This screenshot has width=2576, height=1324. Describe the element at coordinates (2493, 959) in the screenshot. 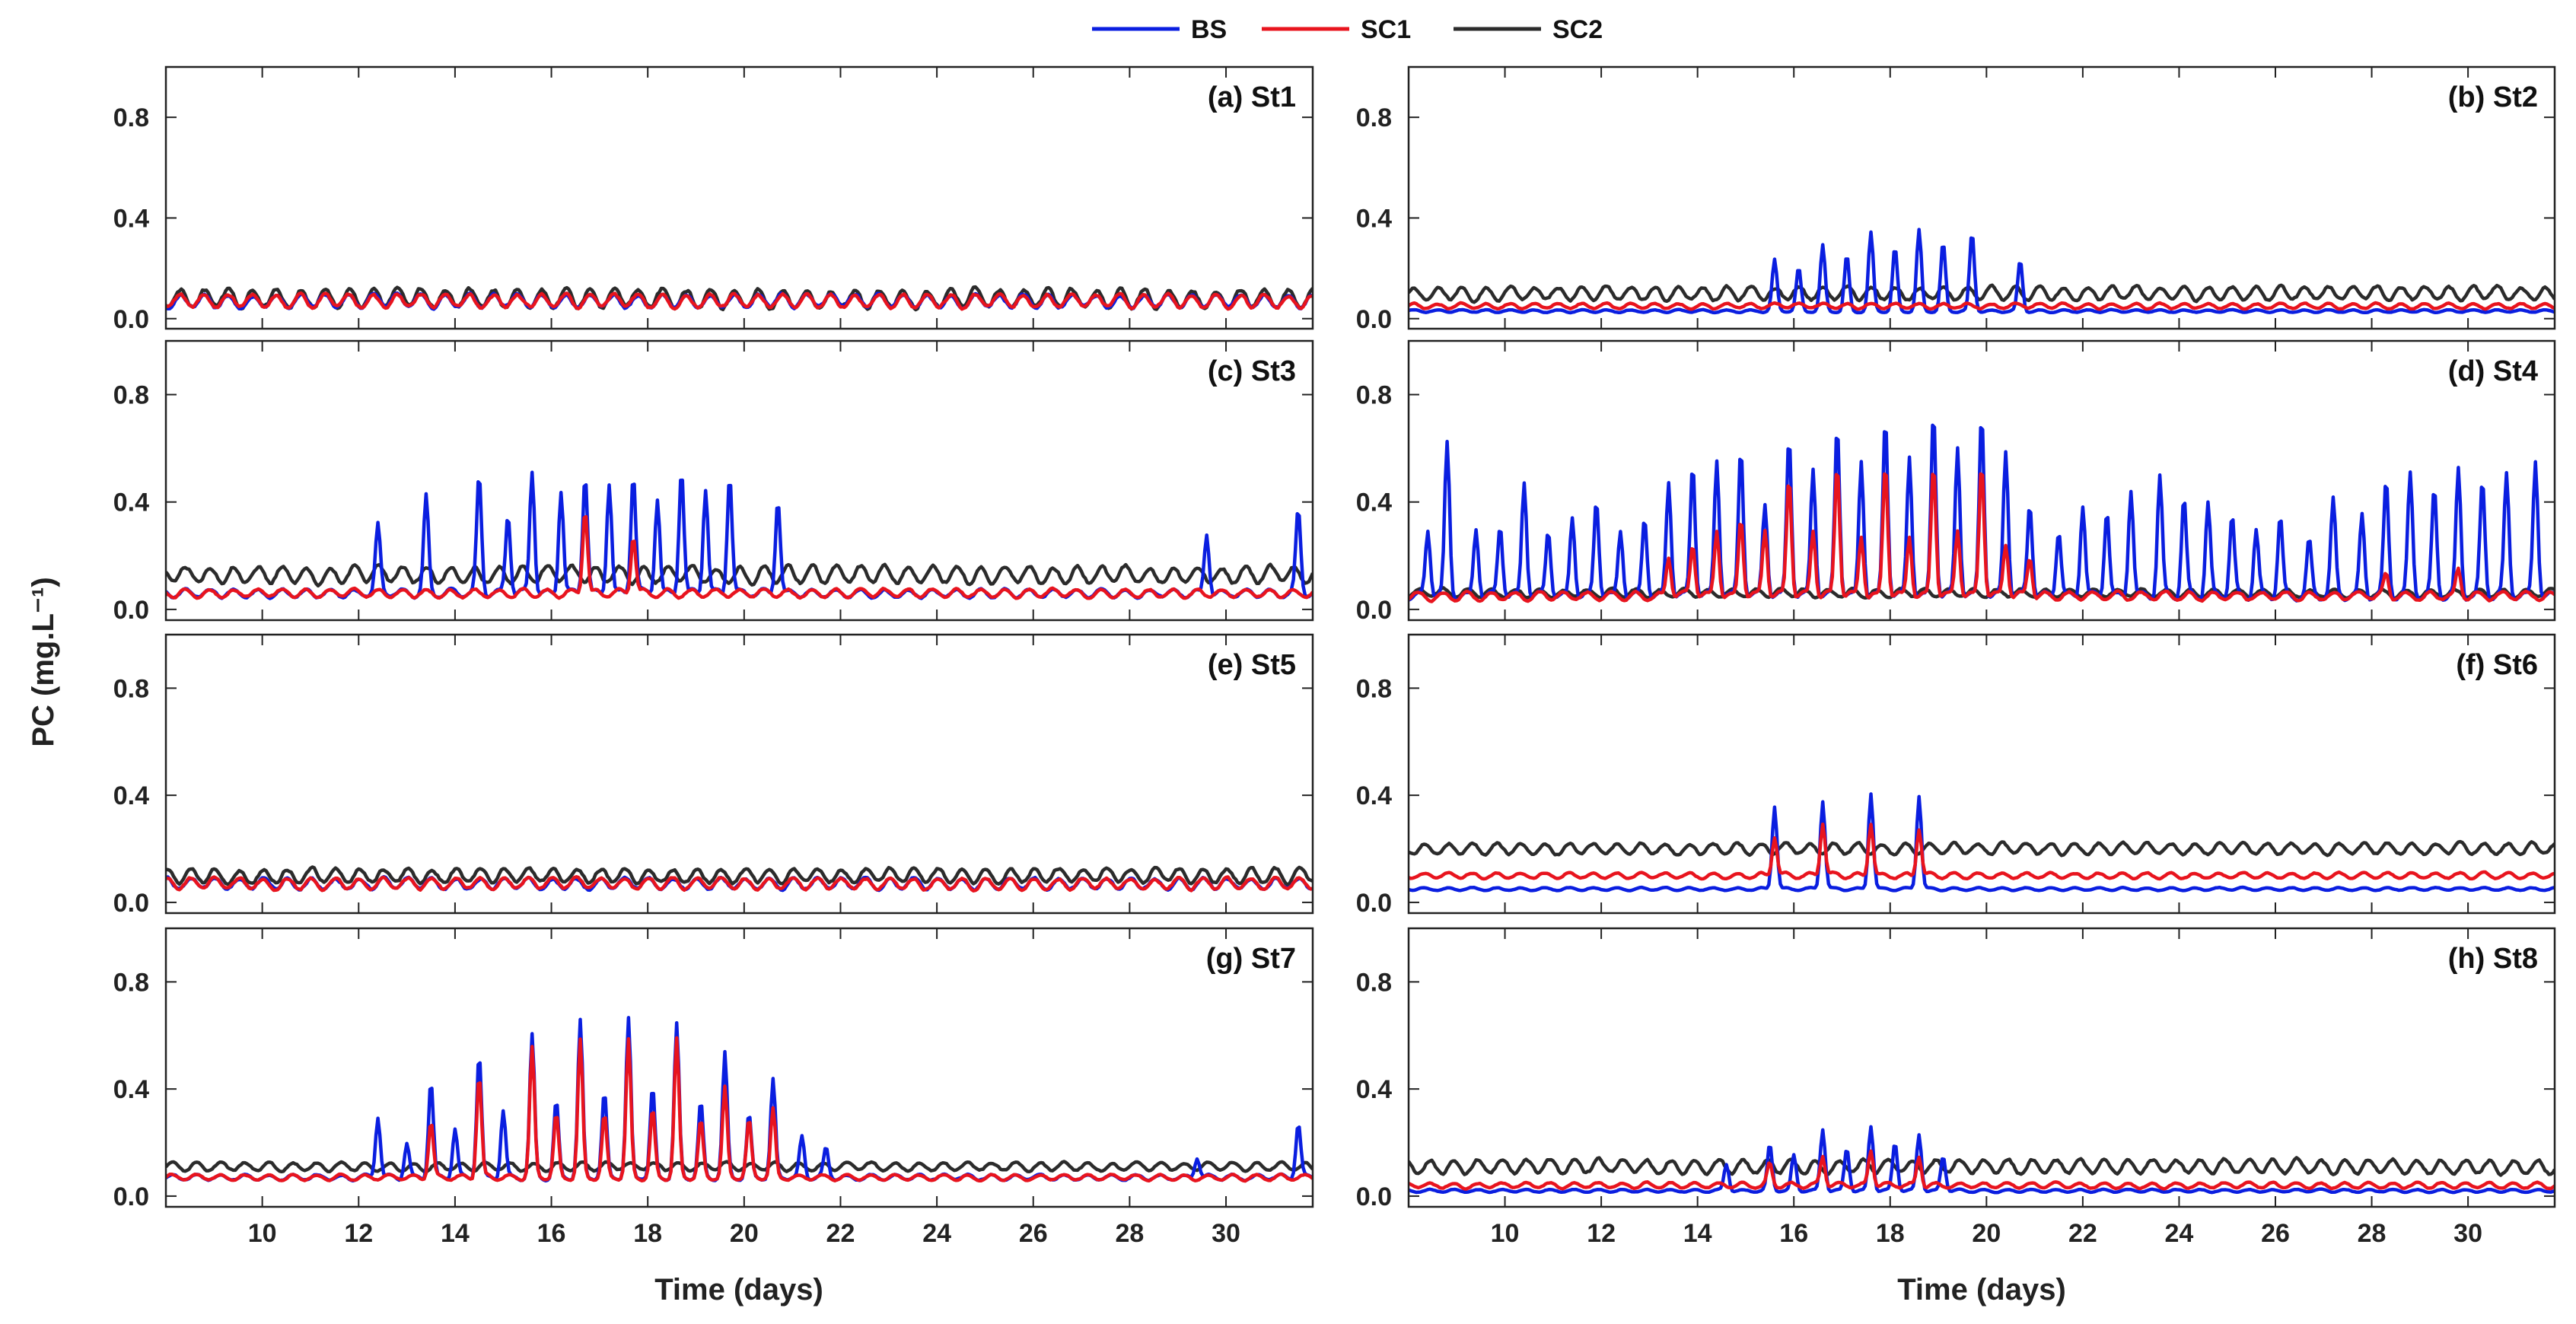

I see `panel-label: (h) St8` at that location.